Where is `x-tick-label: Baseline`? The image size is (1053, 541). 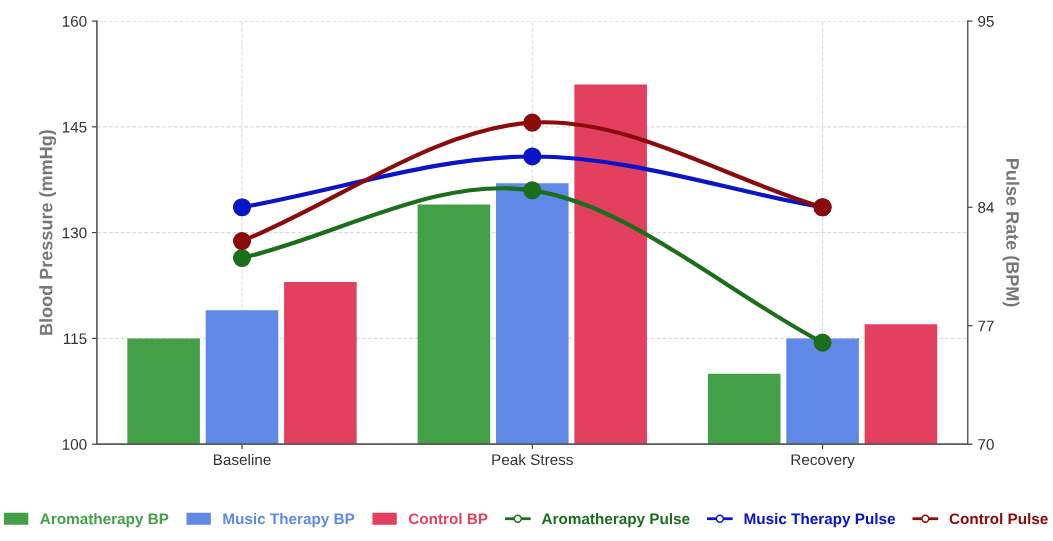 x-tick-label: Baseline is located at coordinates (242, 459).